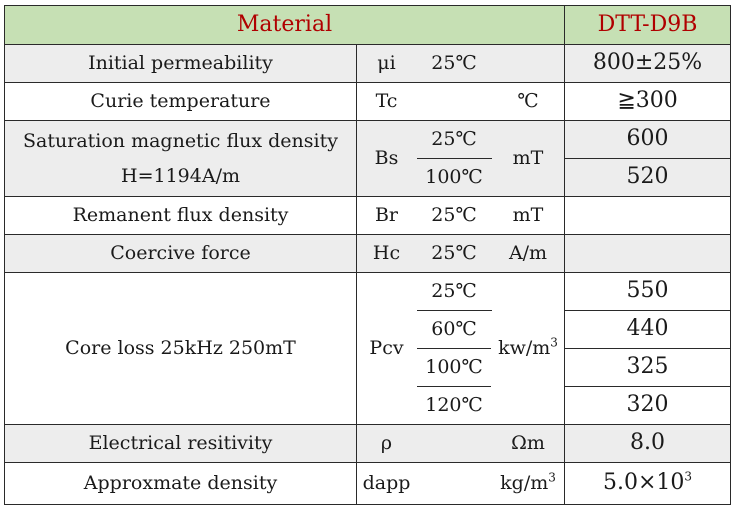 The image size is (735, 515). I want to click on property-name: Electrical resitivity, so click(180, 443).